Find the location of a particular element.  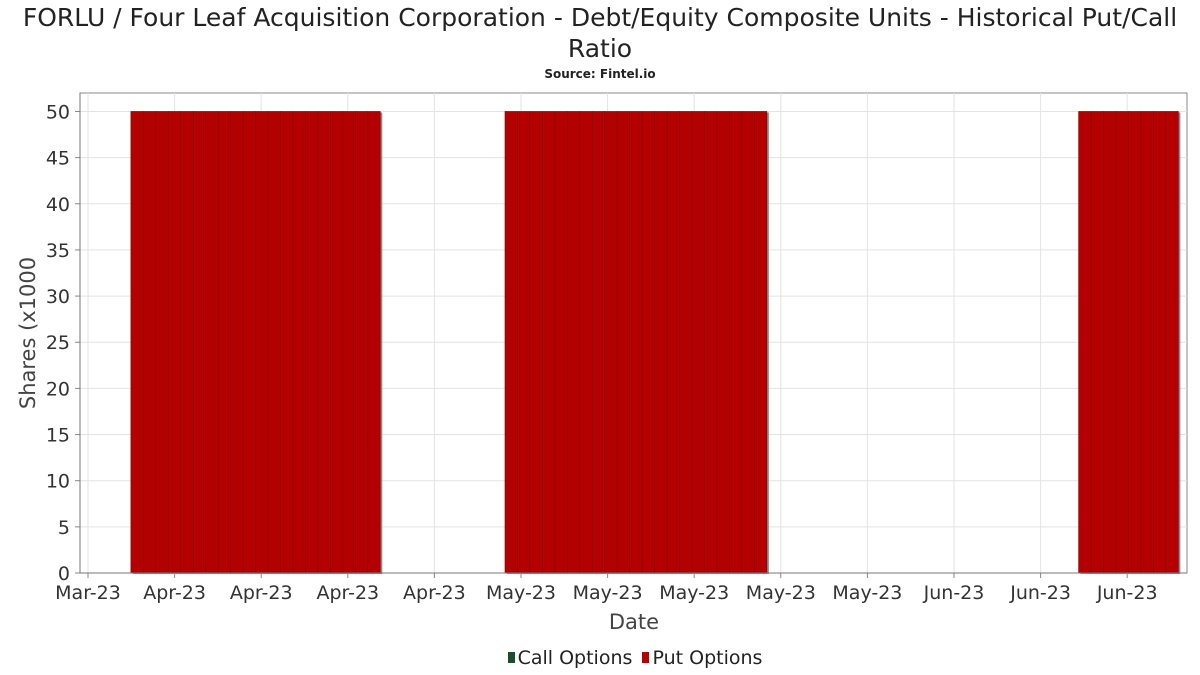

y-tick-label: 10 is located at coordinates (58, 482).